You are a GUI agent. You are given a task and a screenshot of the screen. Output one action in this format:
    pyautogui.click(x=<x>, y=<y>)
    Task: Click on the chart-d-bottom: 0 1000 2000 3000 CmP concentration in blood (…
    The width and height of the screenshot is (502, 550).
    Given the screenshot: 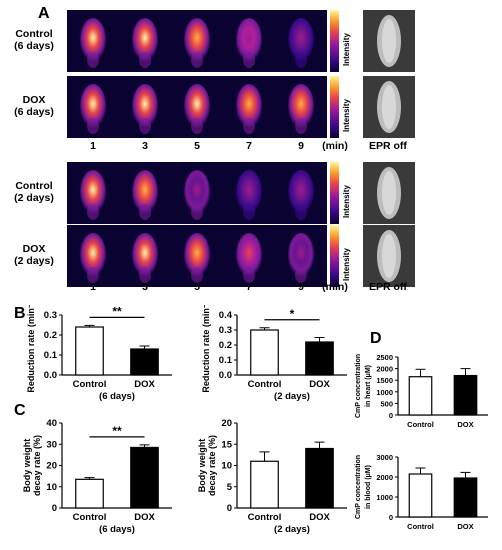 What is the action you would take?
    pyautogui.click(x=421, y=492)
    